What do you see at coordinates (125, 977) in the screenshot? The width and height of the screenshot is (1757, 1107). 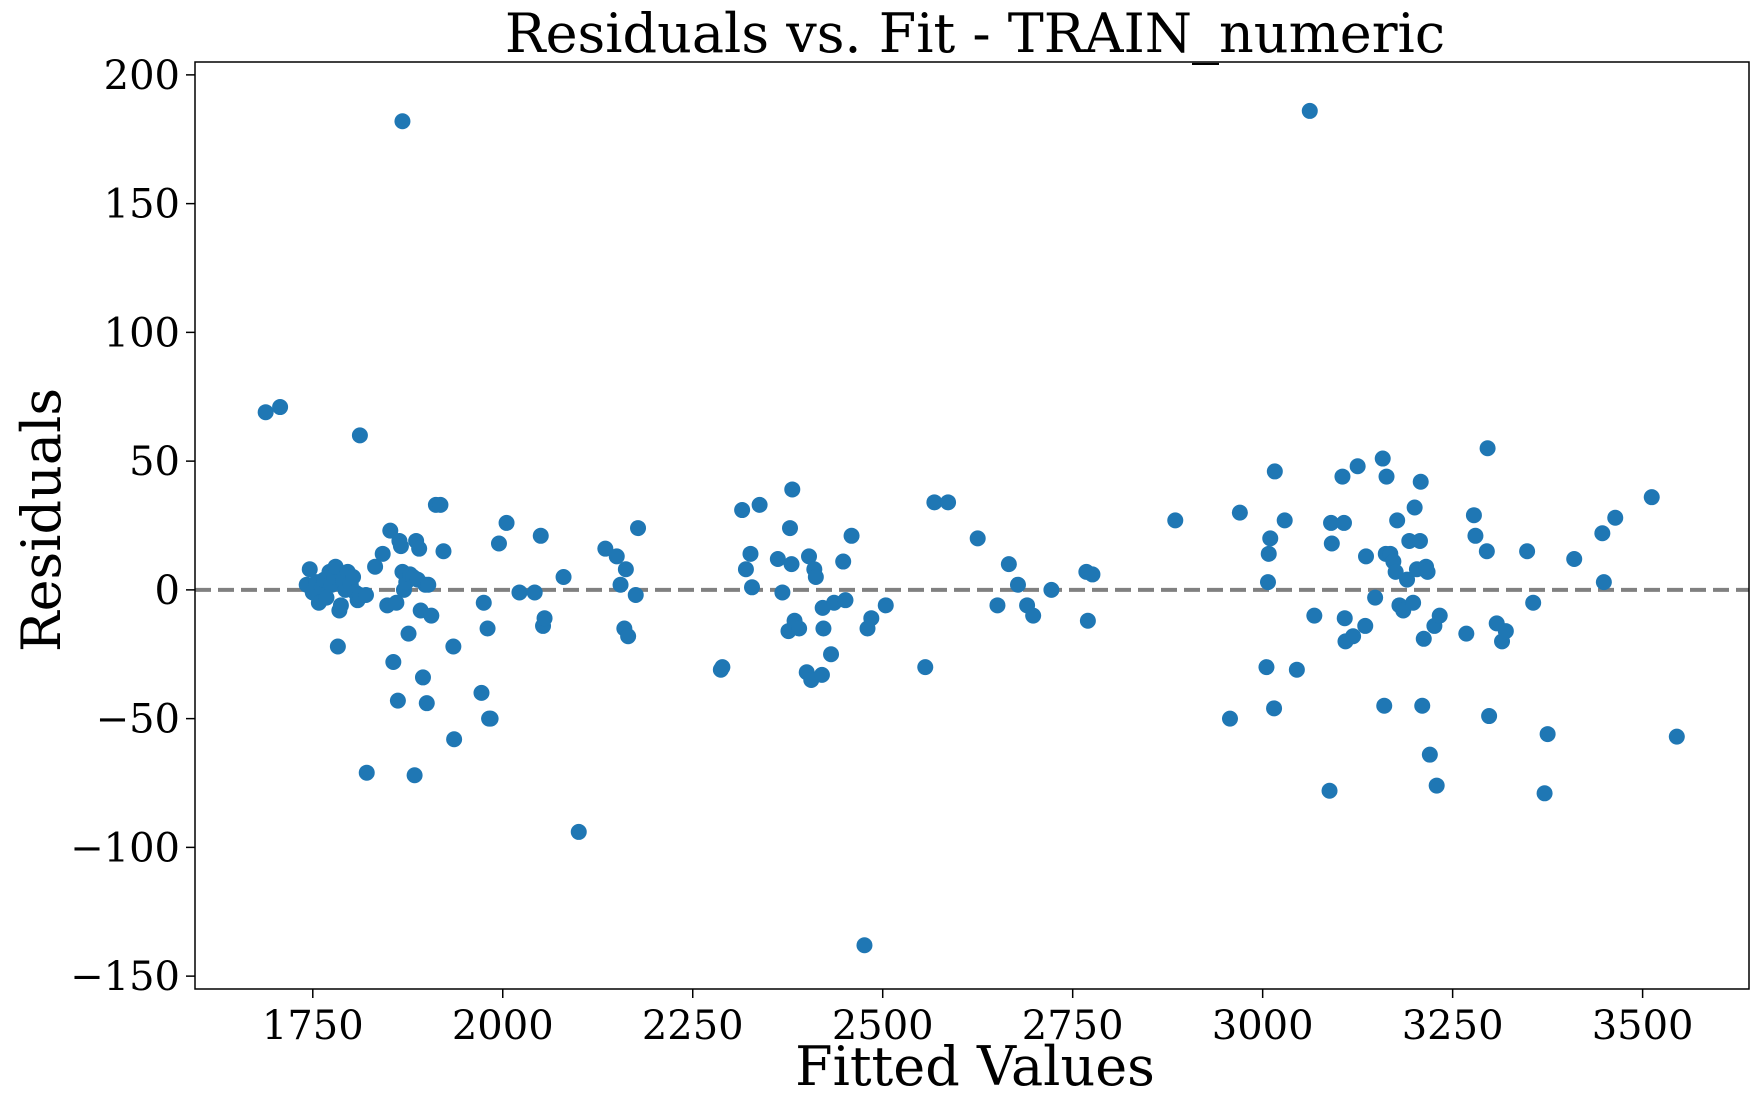 I see `y-tick-label: −150` at bounding box center [125, 977].